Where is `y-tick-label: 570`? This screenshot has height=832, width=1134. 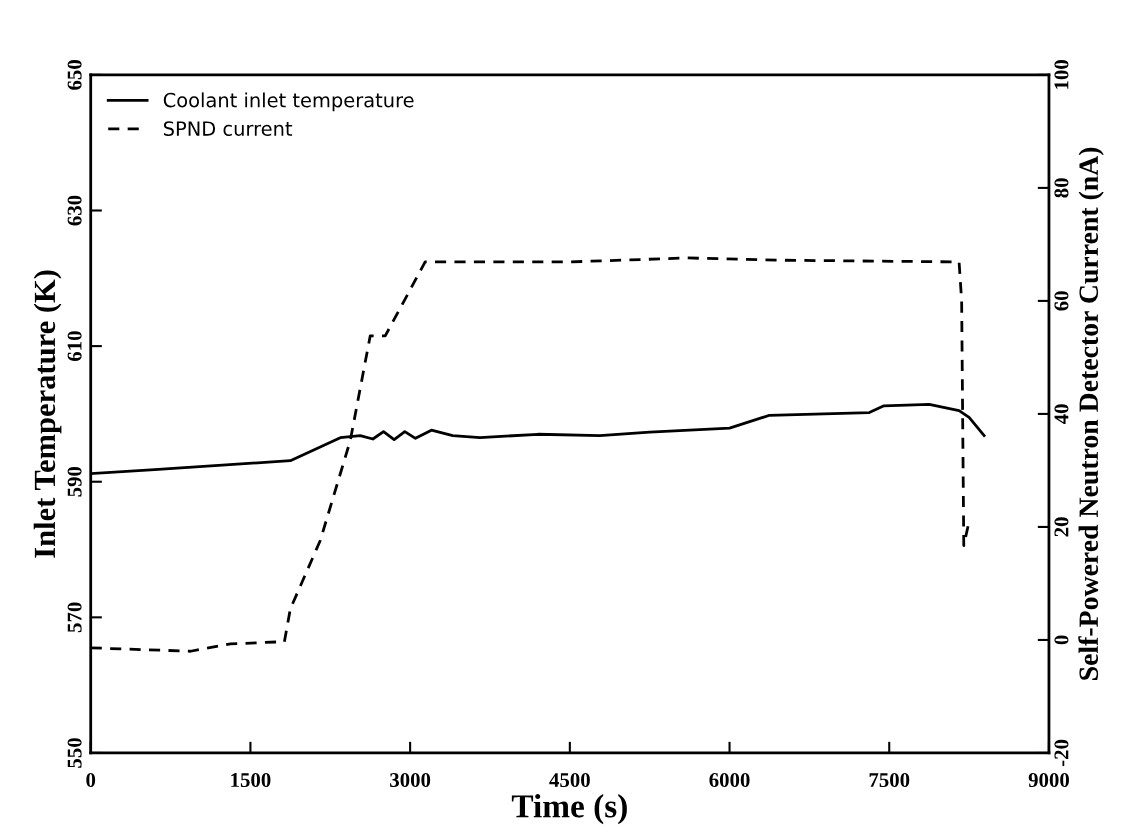 y-tick-label: 570 is located at coordinates (74, 617).